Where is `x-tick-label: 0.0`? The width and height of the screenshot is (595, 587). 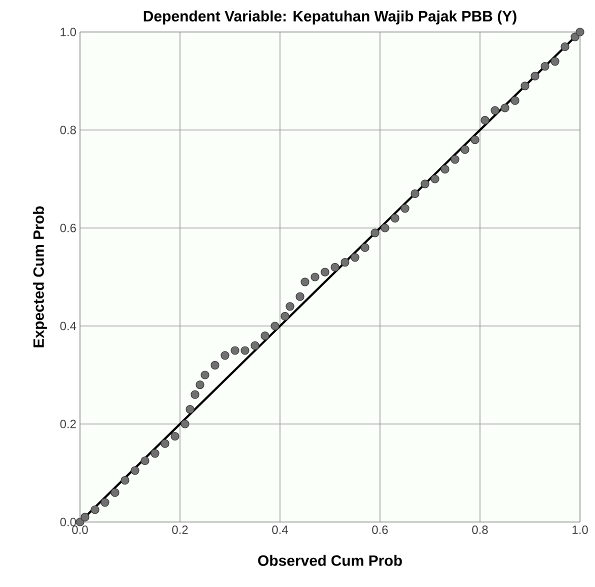 x-tick-label: 0.0 is located at coordinates (80, 530).